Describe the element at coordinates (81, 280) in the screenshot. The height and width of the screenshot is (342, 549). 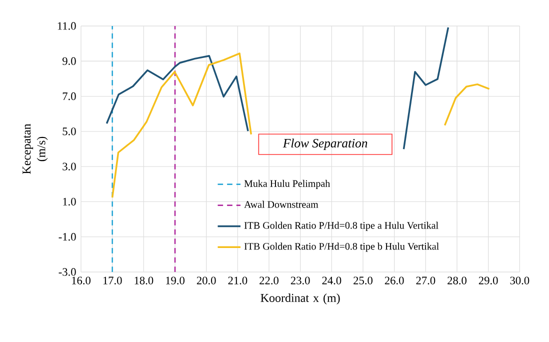
I see `x-tick-label: 16.0` at that location.